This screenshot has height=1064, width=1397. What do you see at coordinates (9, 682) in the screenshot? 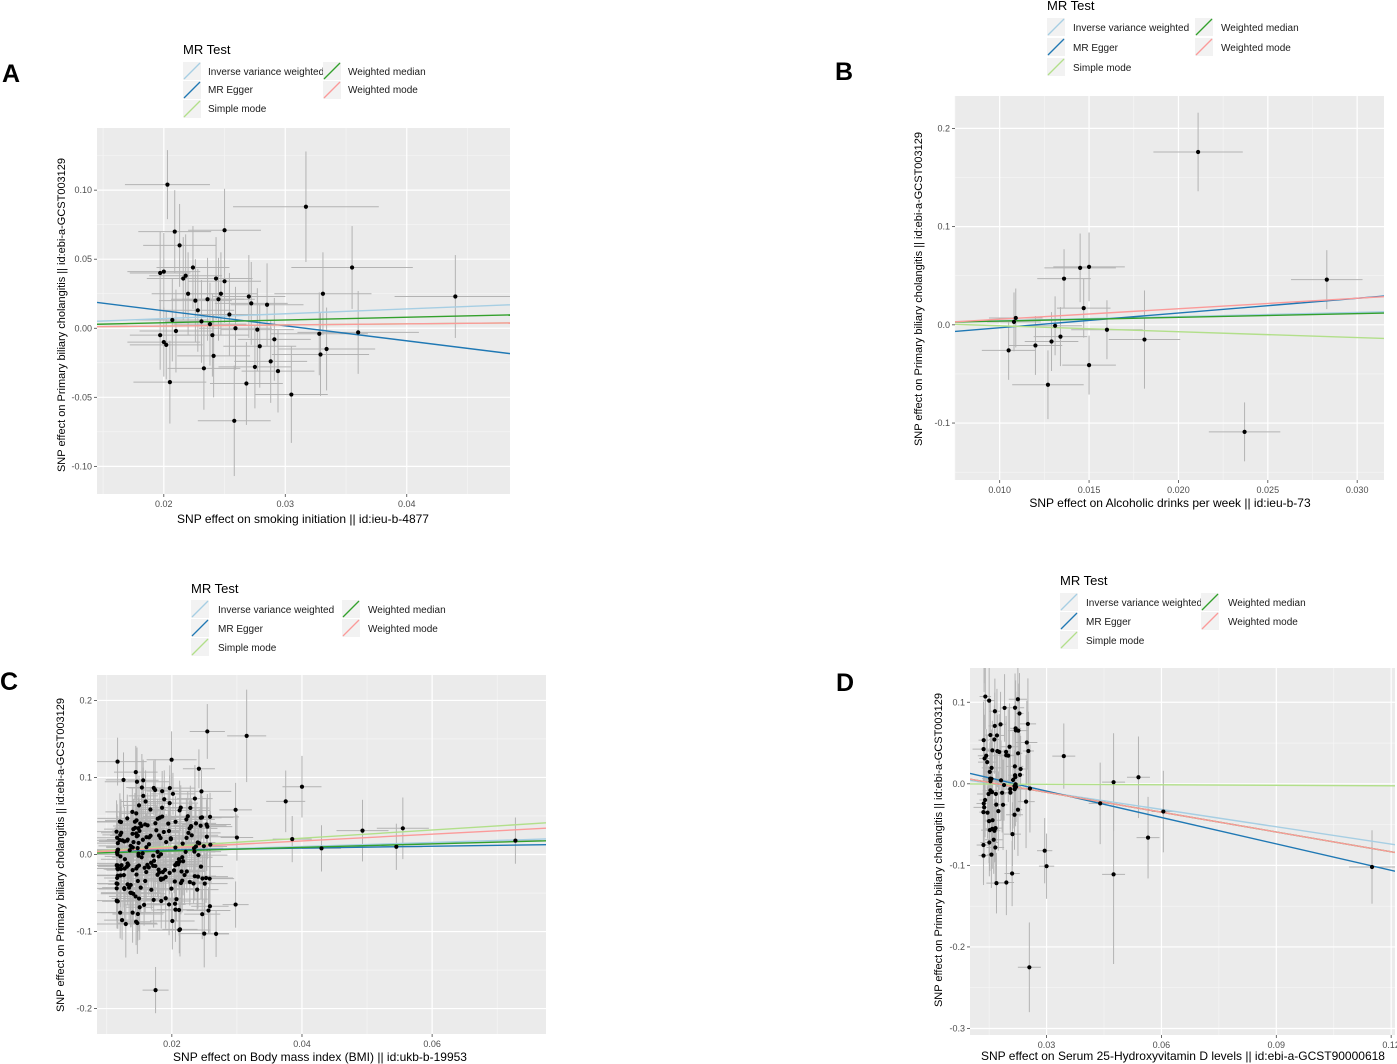
I see `panel-letter: C` at bounding box center [9, 682].